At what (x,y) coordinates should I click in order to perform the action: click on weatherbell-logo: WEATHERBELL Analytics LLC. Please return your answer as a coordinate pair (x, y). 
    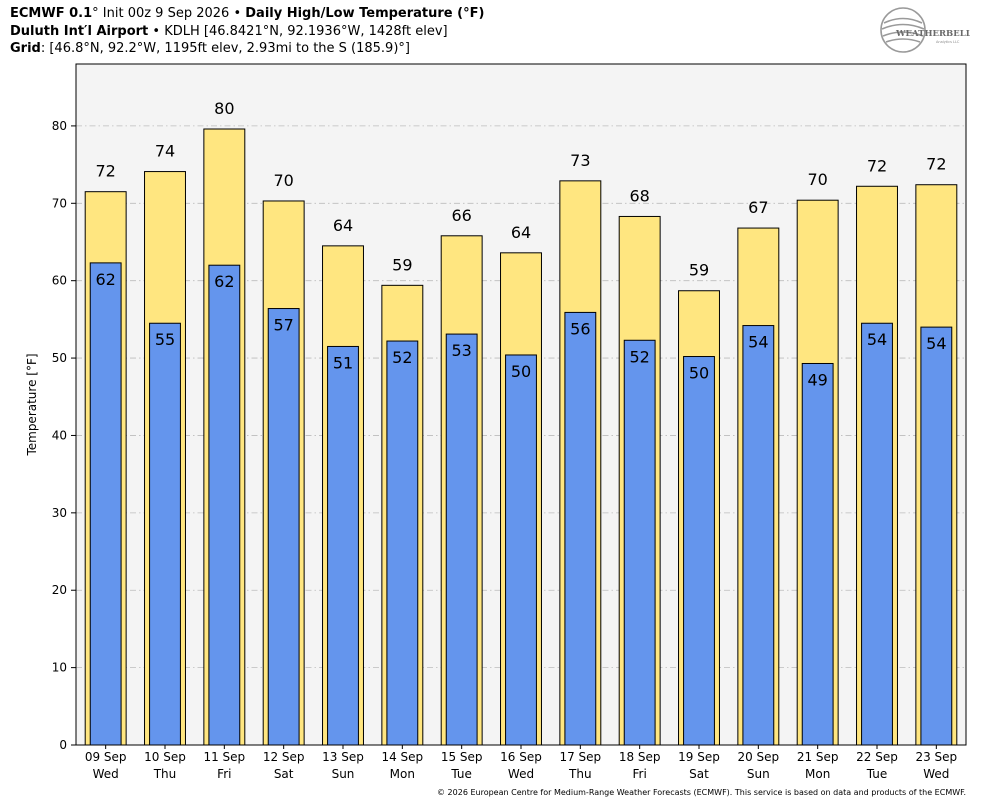
    Looking at the image, I should click on (925, 30).